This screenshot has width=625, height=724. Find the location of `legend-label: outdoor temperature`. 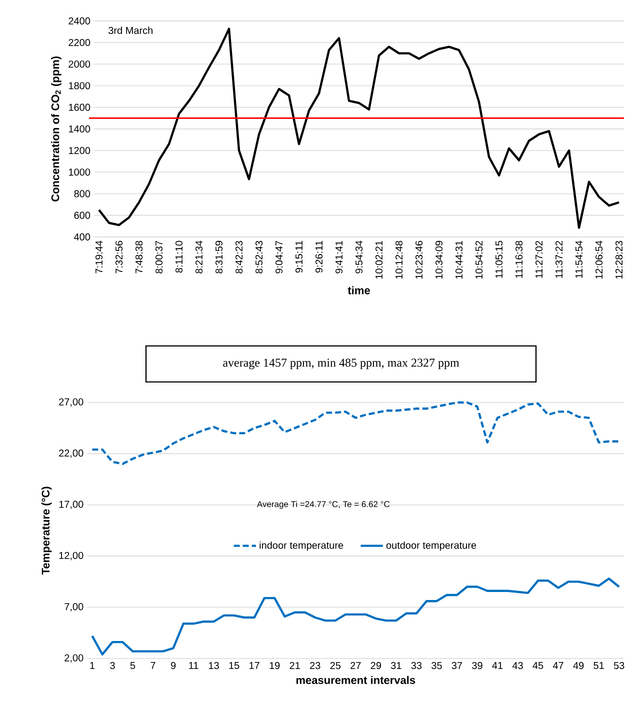

legend-label: outdoor temperature is located at coordinates (431, 546).